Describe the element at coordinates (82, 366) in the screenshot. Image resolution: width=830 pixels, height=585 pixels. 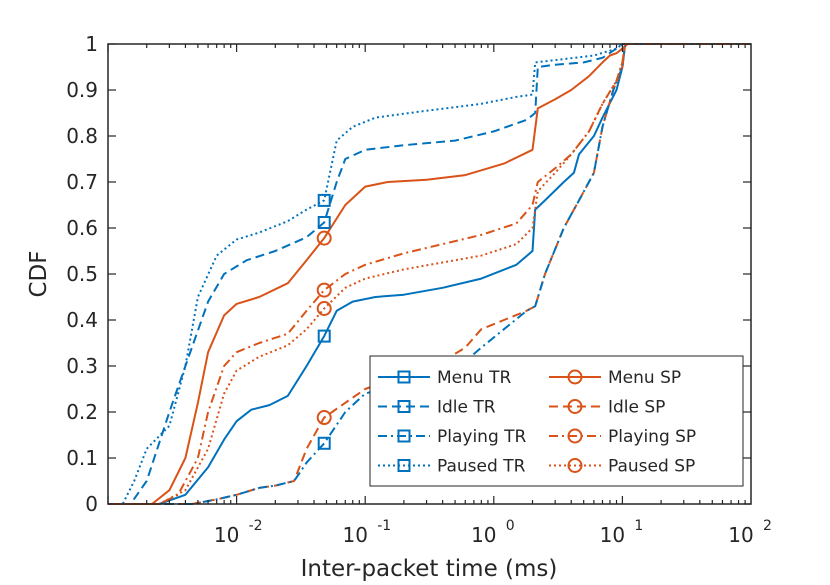
I see `y-tick-label: 0.3` at that location.